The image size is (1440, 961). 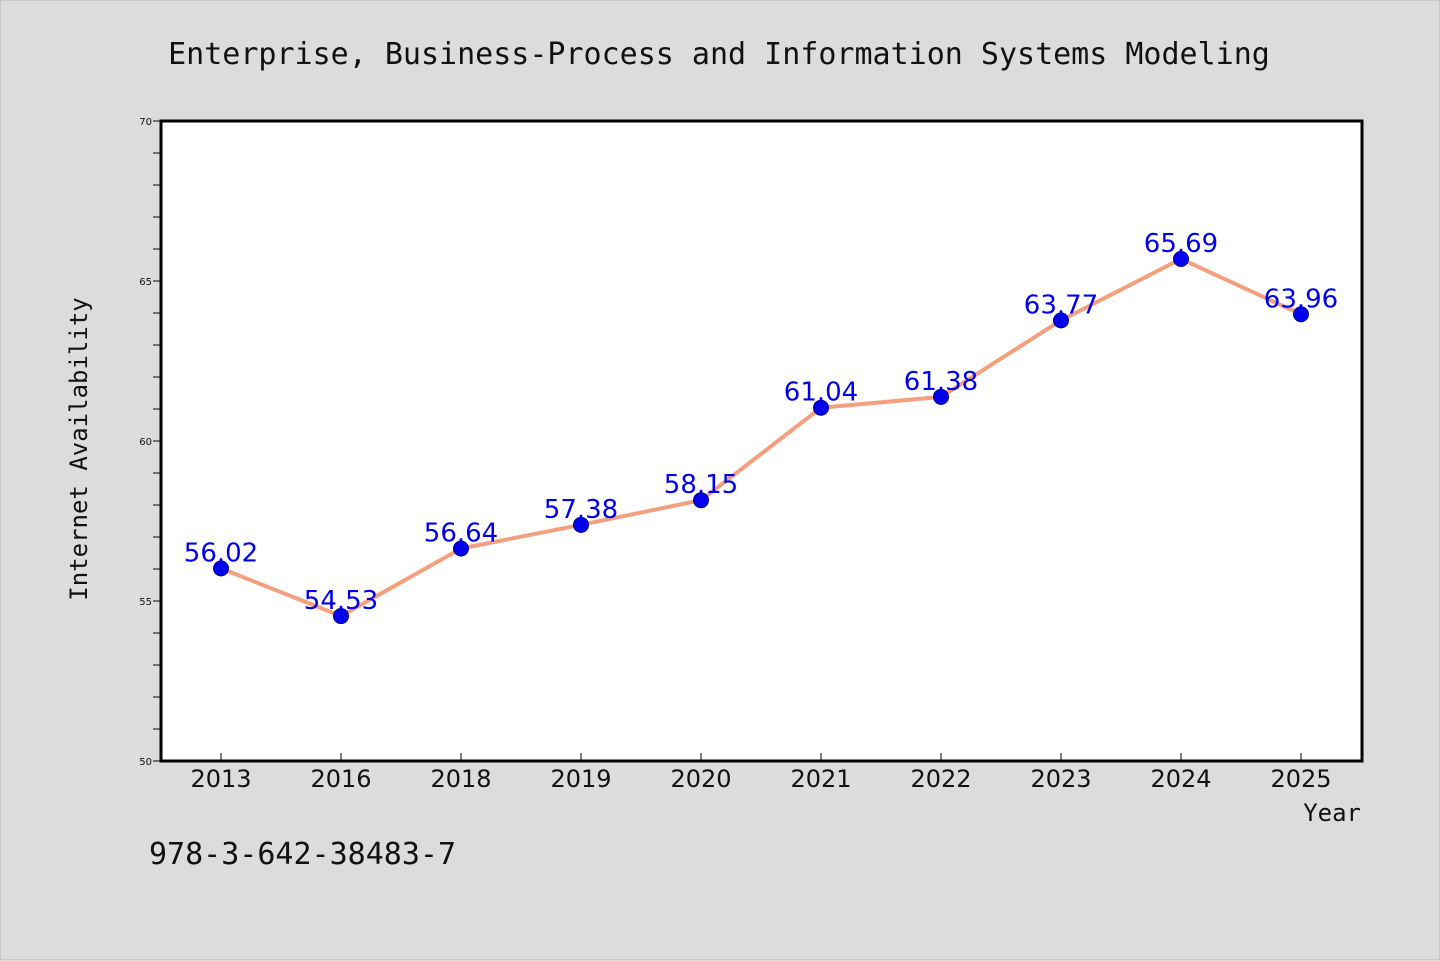 I want to click on y-tick-label: 70, so click(x=145, y=122).